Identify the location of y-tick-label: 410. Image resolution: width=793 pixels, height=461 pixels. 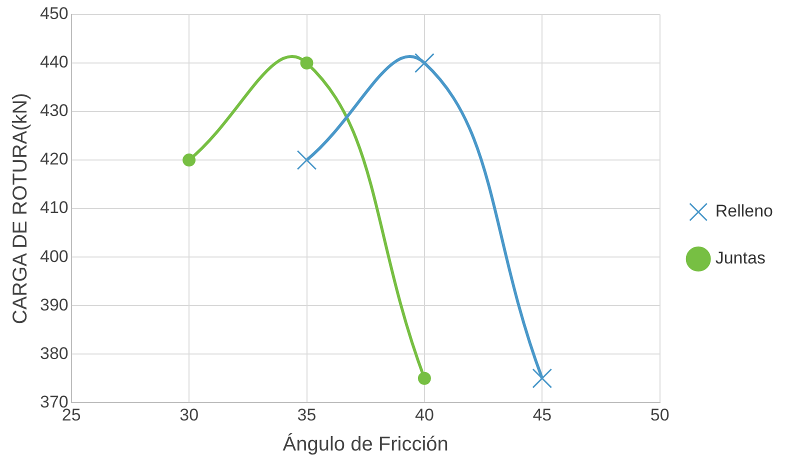
(54, 208).